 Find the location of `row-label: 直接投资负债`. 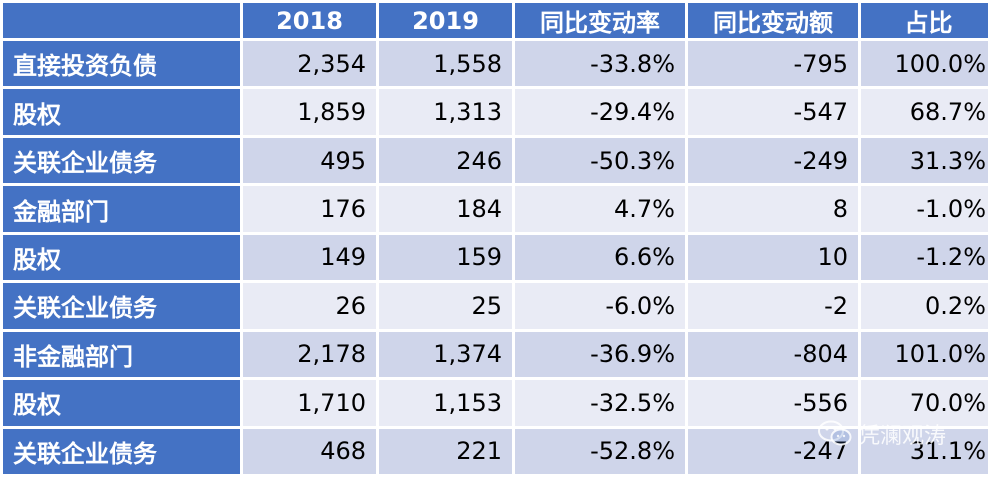

row-label: 直接投资负债 is located at coordinates (121, 64).